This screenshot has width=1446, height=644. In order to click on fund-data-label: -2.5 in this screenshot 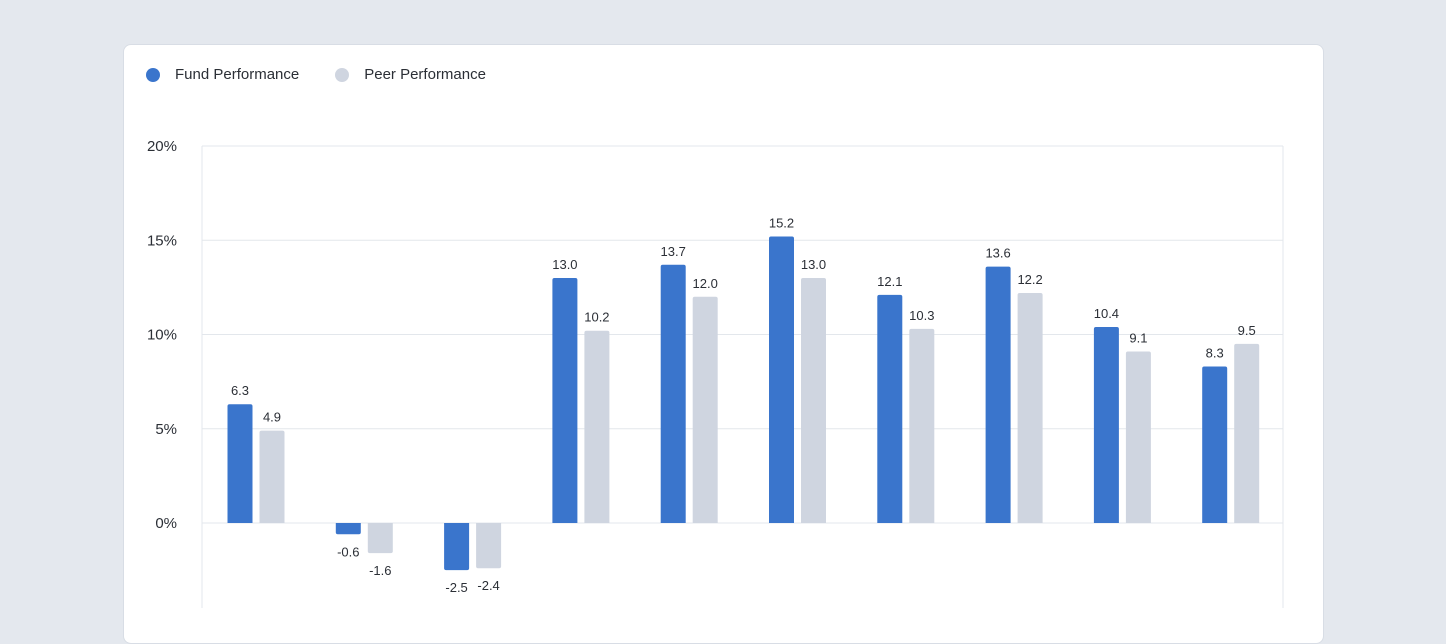, I will do `click(456, 587)`.